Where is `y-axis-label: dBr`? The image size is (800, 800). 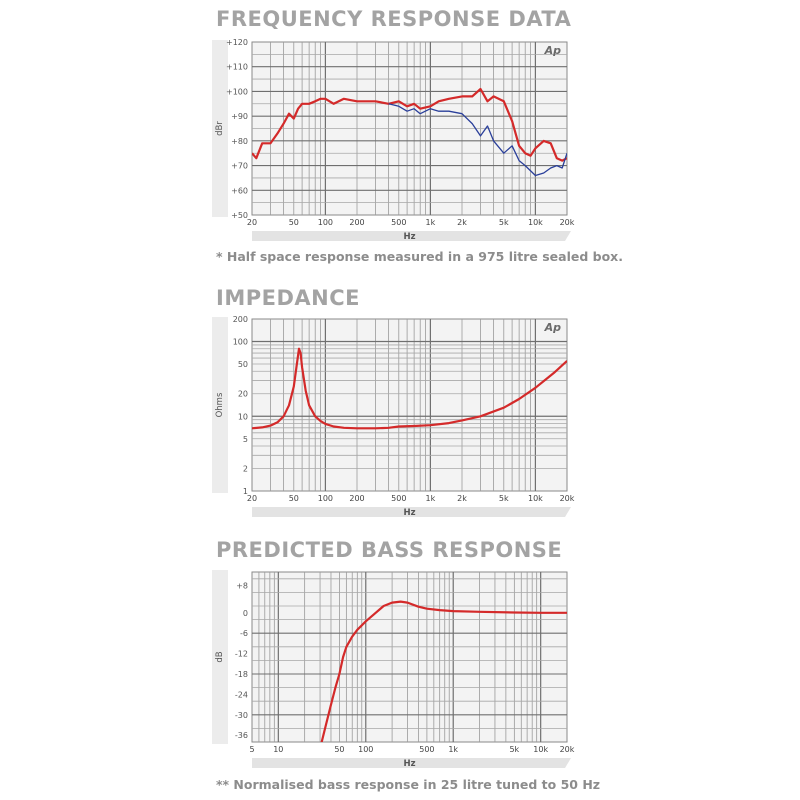 y-axis-label: dBr is located at coordinates (220, 128).